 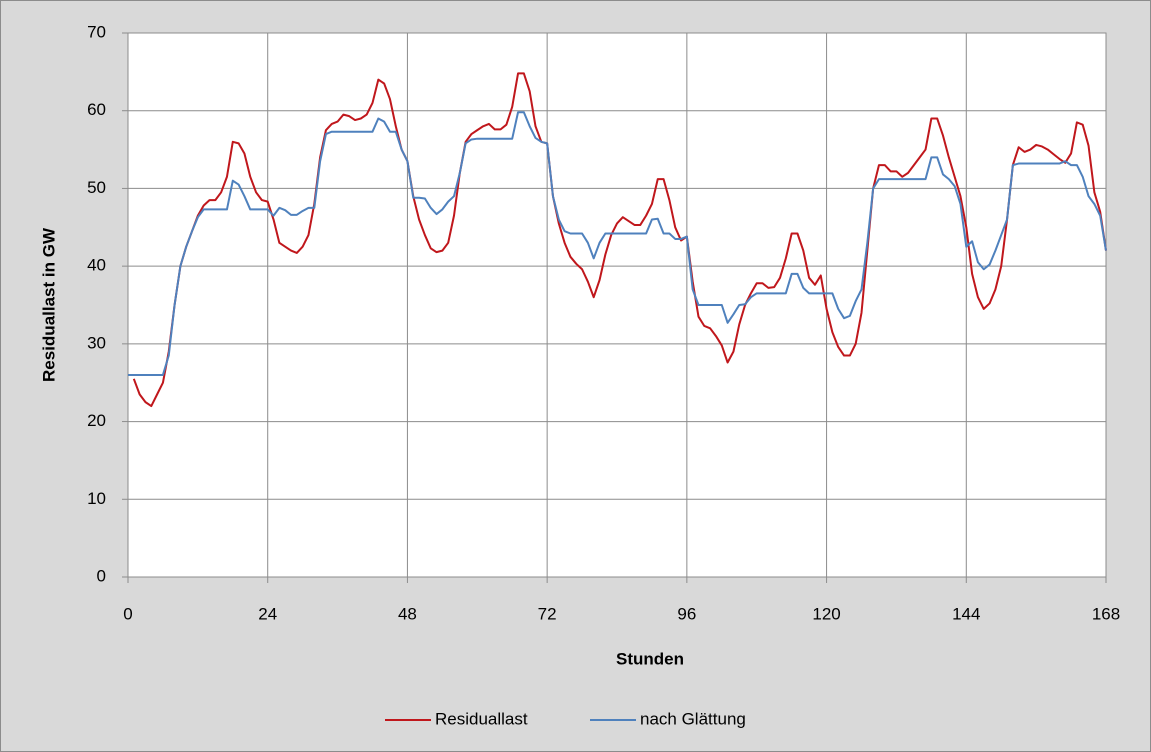 What do you see at coordinates (650, 658) in the screenshot?
I see `x-axis-label: Stunden` at bounding box center [650, 658].